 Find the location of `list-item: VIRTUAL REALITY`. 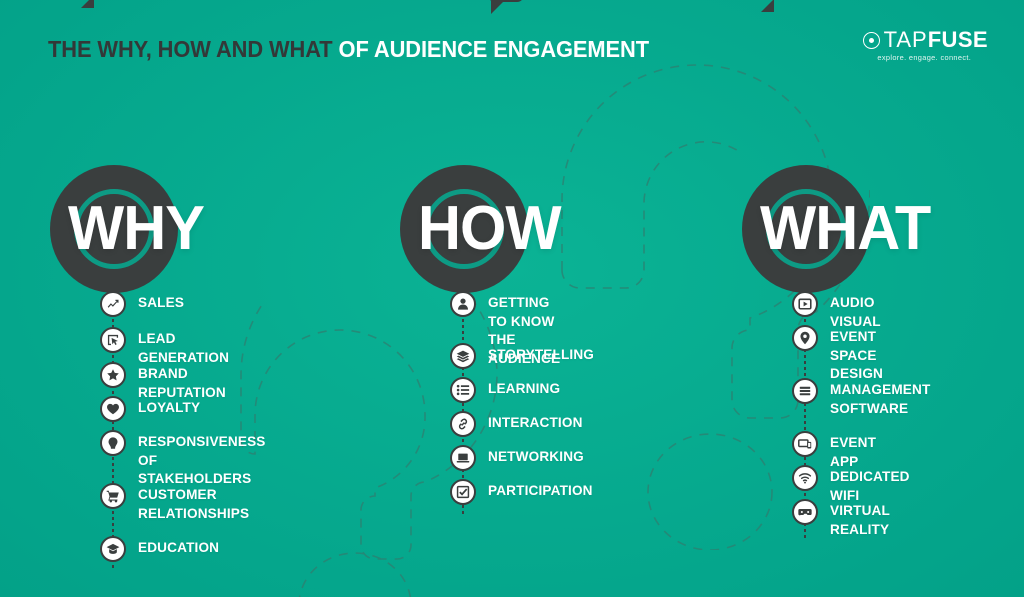

list-item: VIRTUAL REALITY is located at coordinates (841, 519).